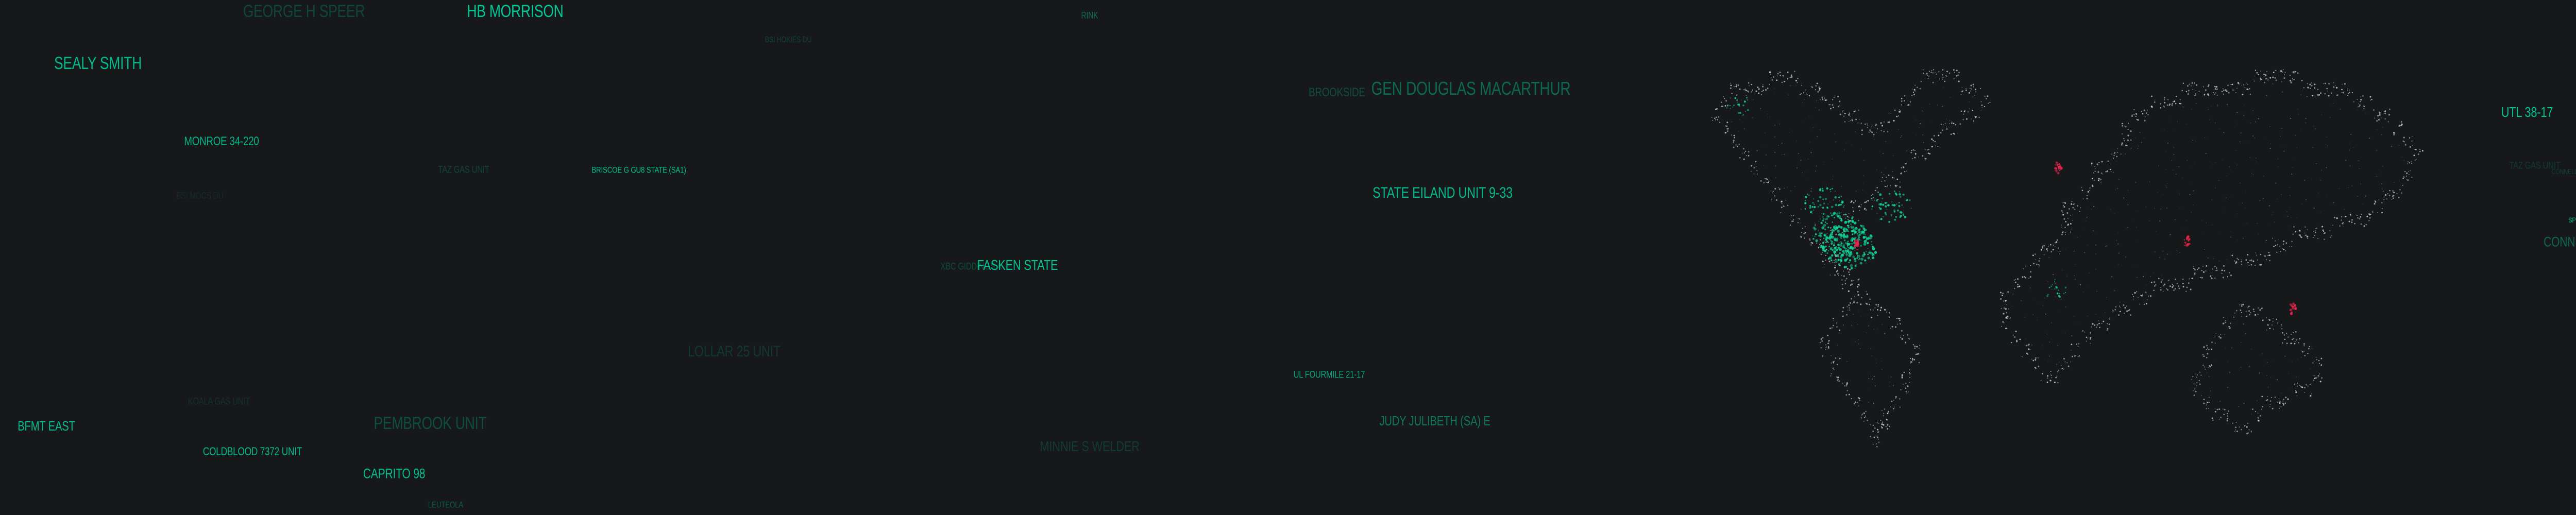 The width and height of the screenshot is (2576, 515). What do you see at coordinates (304, 11) in the screenshot?
I see `cloud-word: GEORGE H SPEER` at bounding box center [304, 11].